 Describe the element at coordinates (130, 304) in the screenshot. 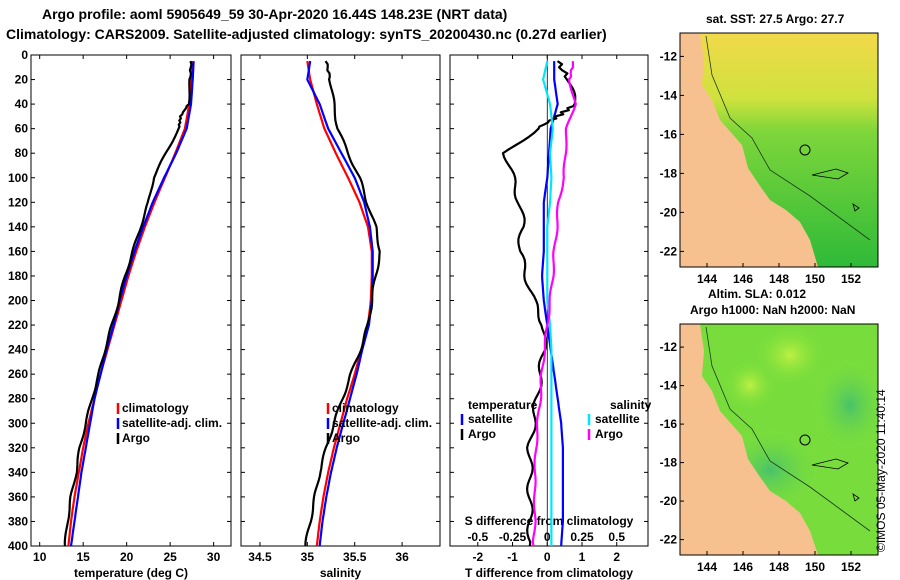

I see `series-line-climatology` at that location.